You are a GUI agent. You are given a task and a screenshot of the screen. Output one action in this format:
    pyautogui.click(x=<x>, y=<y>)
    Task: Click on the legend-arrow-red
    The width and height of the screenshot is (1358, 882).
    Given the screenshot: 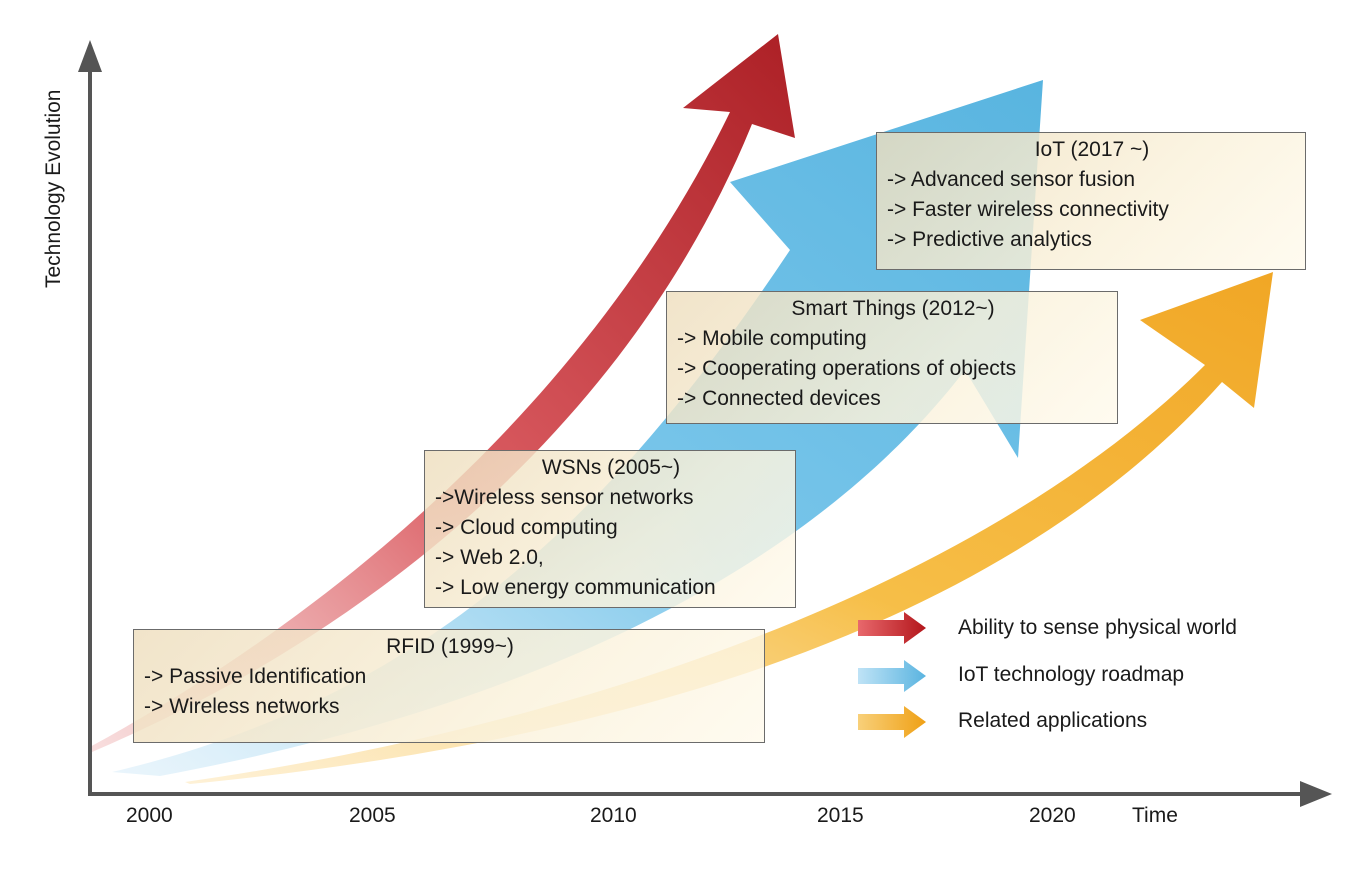 What is the action you would take?
    pyautogui.click(x=892, y=628)
    